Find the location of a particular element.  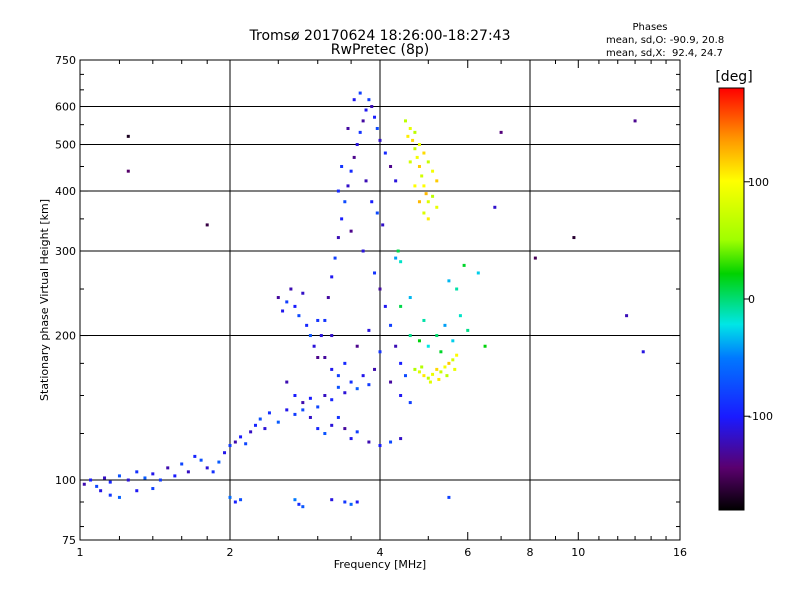

x-tick-label: 16 is located at coordinates (680, 552).